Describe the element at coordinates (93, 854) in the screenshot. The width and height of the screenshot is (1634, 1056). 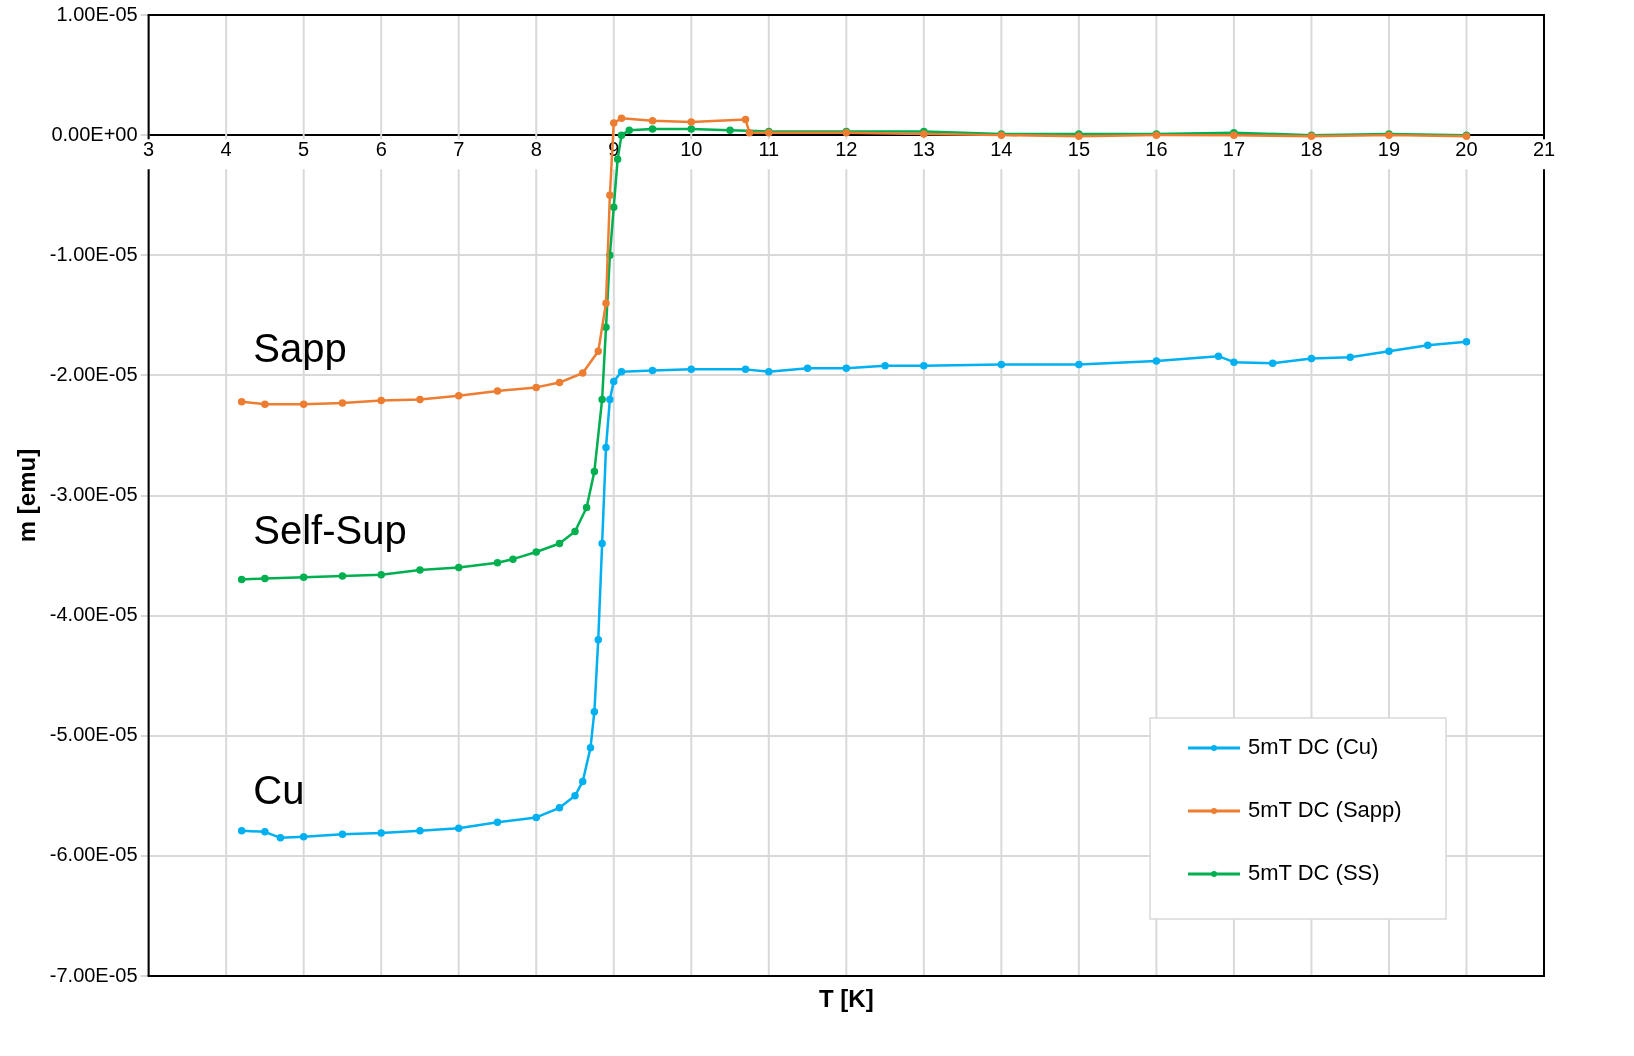
I see `y-tick-label: -6.00E-05` at that location.